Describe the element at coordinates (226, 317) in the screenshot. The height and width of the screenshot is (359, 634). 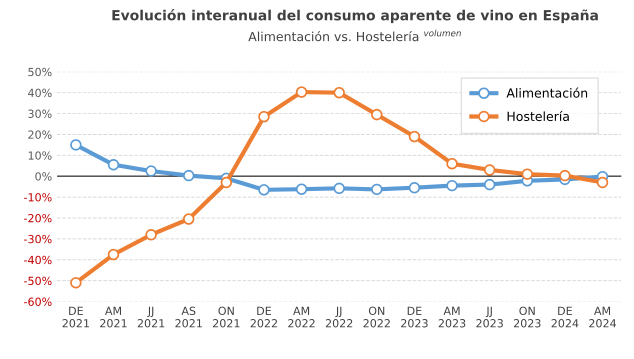
I see `x-tick-label: ON 2021` at that location.